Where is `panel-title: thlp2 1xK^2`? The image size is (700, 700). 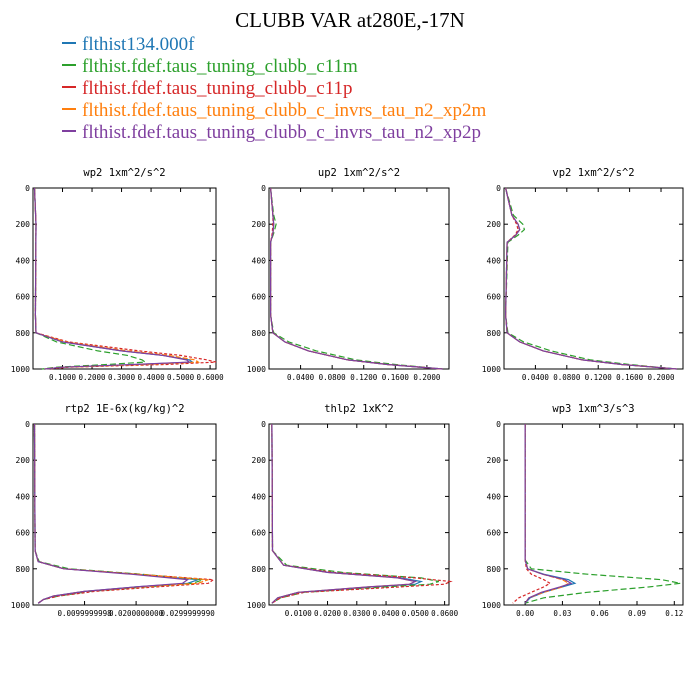
panel-title: thlp2 1xK^2 is located at coordinates (359, 409).